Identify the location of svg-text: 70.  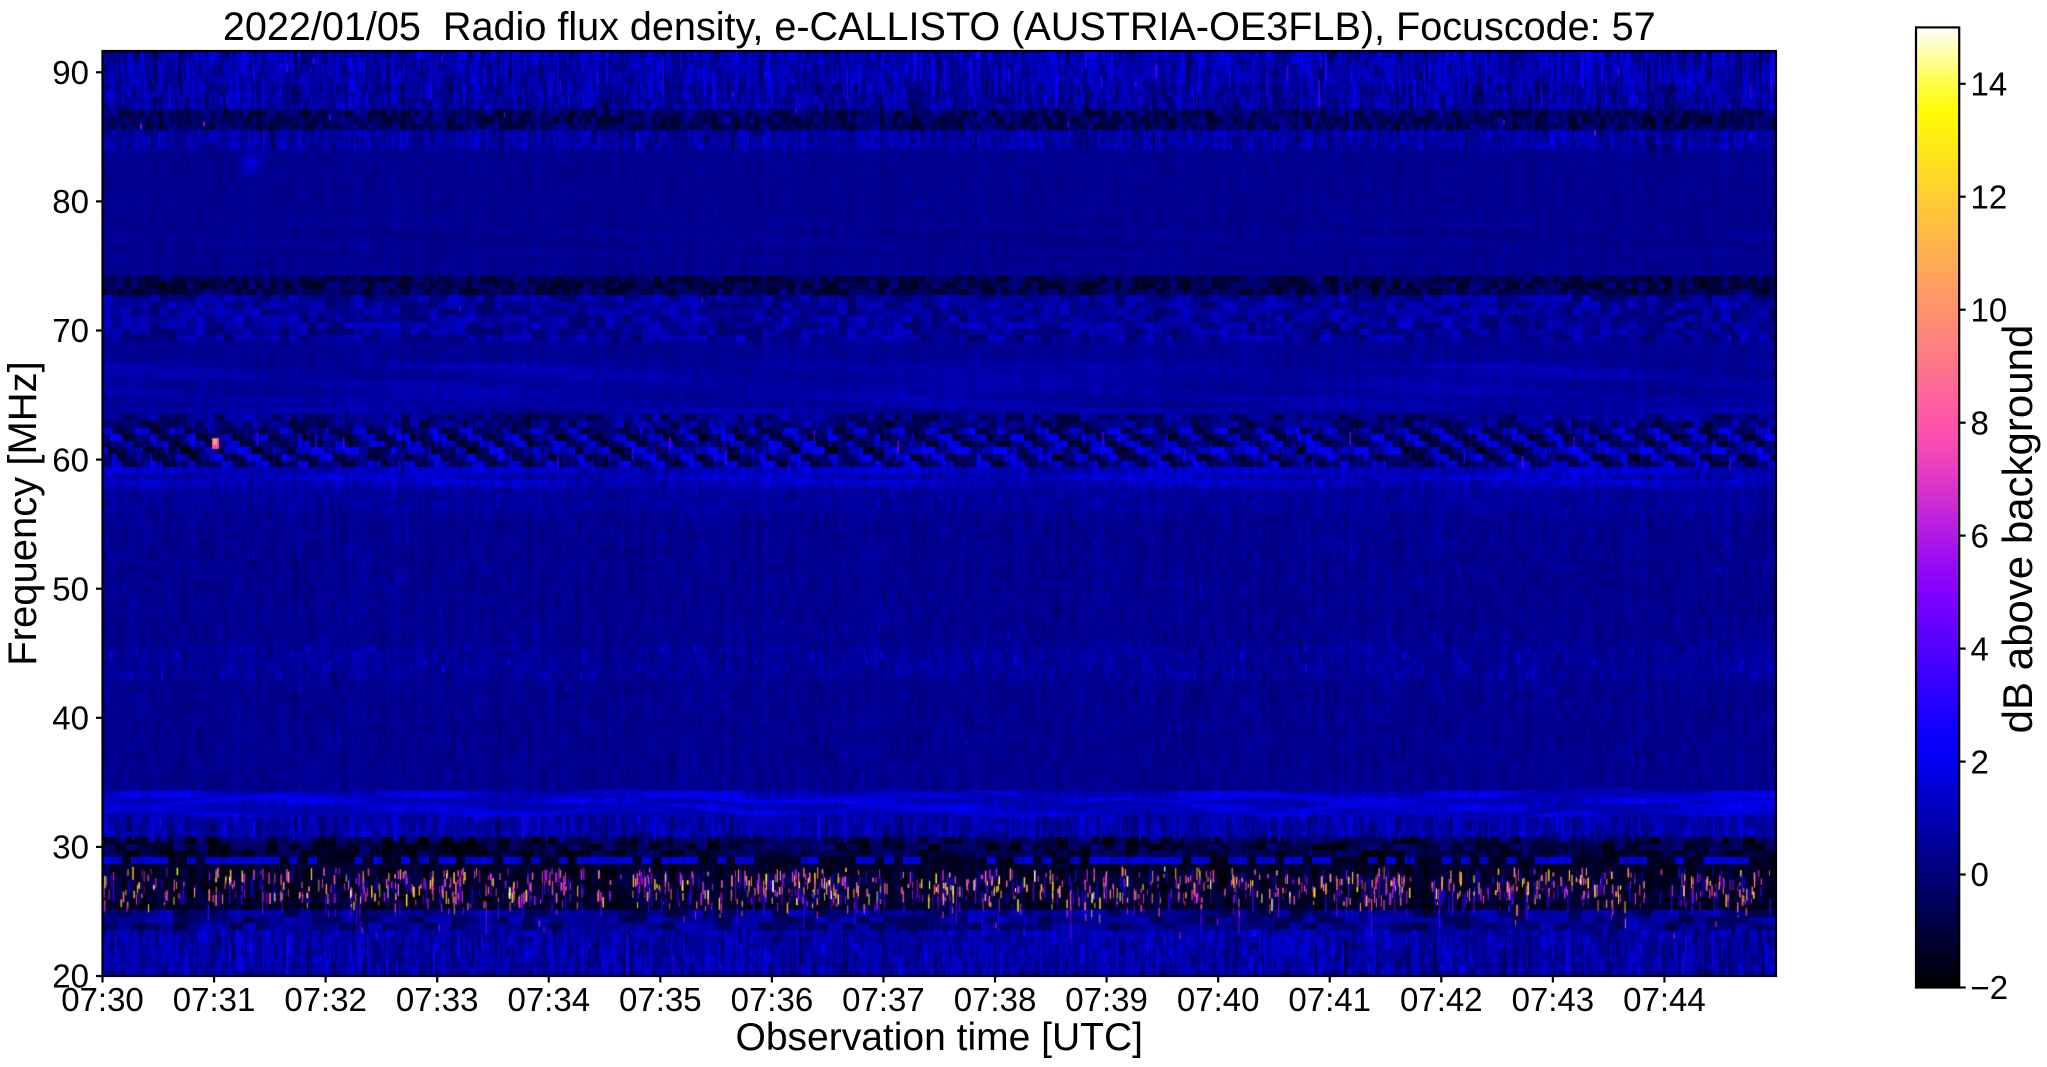
(70, 330).